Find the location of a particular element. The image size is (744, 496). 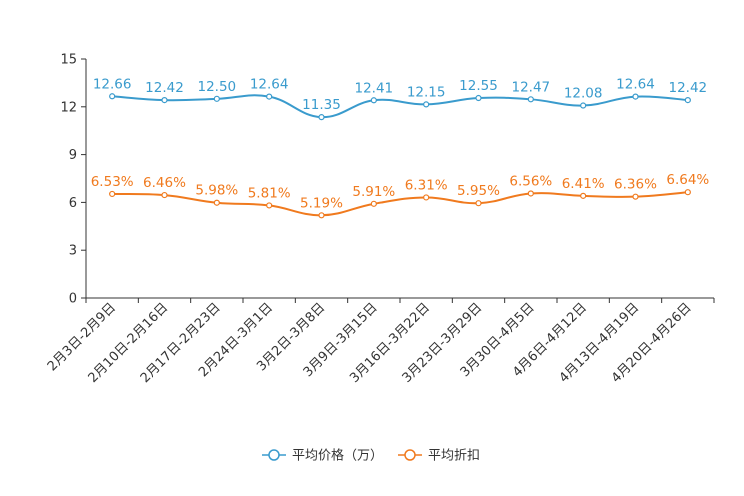

data-label: 11.35 is located at coordinates (321, 105).